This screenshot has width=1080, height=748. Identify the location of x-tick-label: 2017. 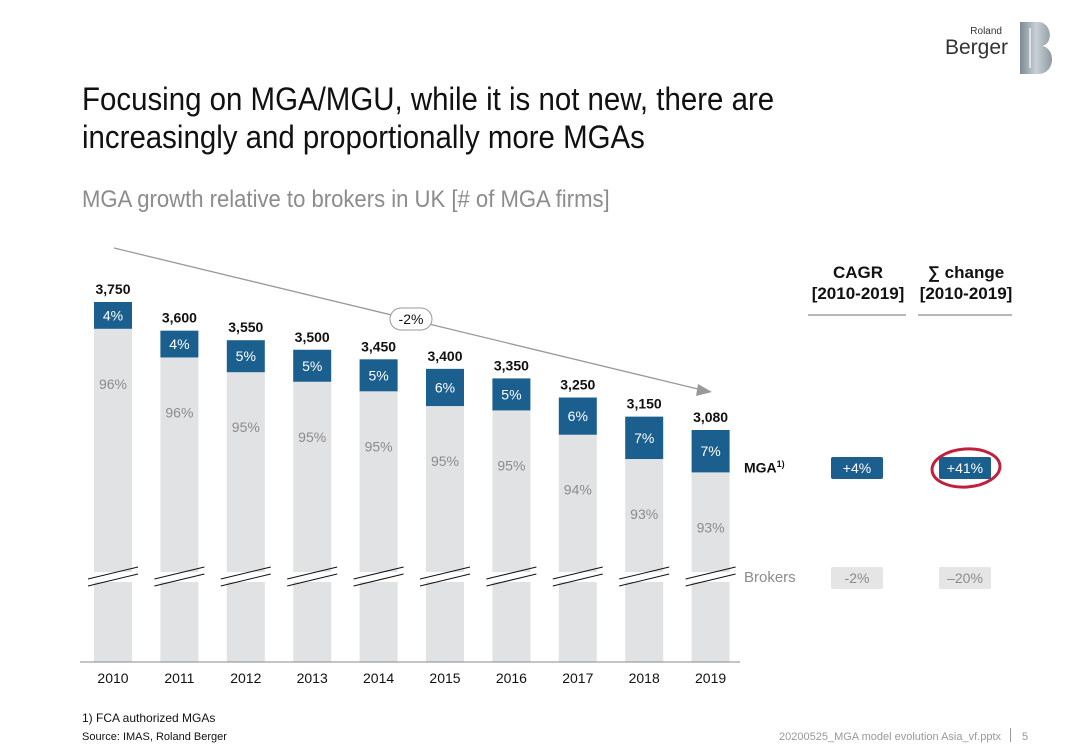
(577, 678).